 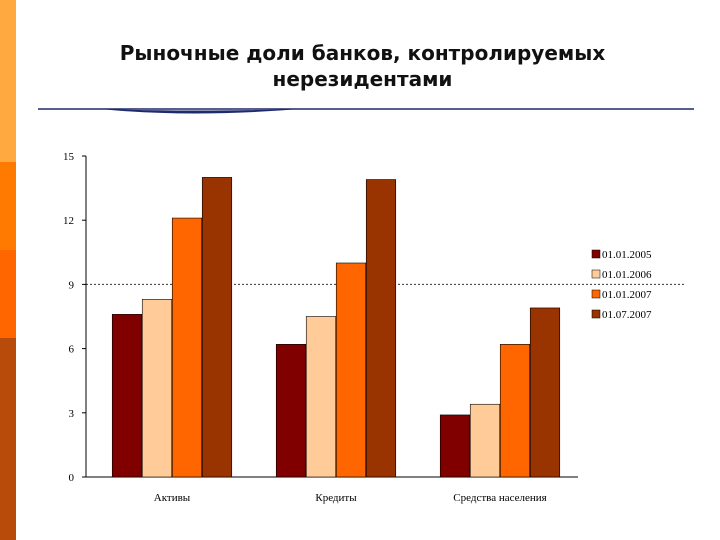 What do you see at coordinates (627, 275) in the screenshot?
I see `legend-label-1: 01.01.2006` at bounding box center [627, 275].